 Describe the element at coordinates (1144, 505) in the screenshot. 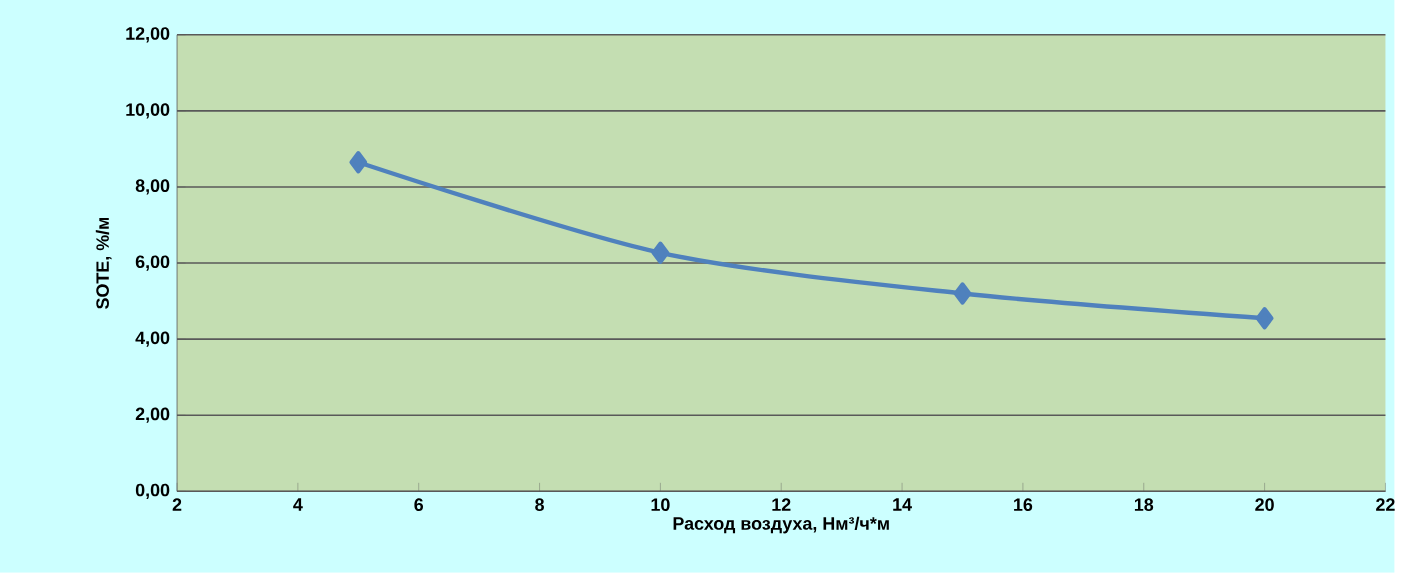

I see `x-tick-label: 18` at that location.